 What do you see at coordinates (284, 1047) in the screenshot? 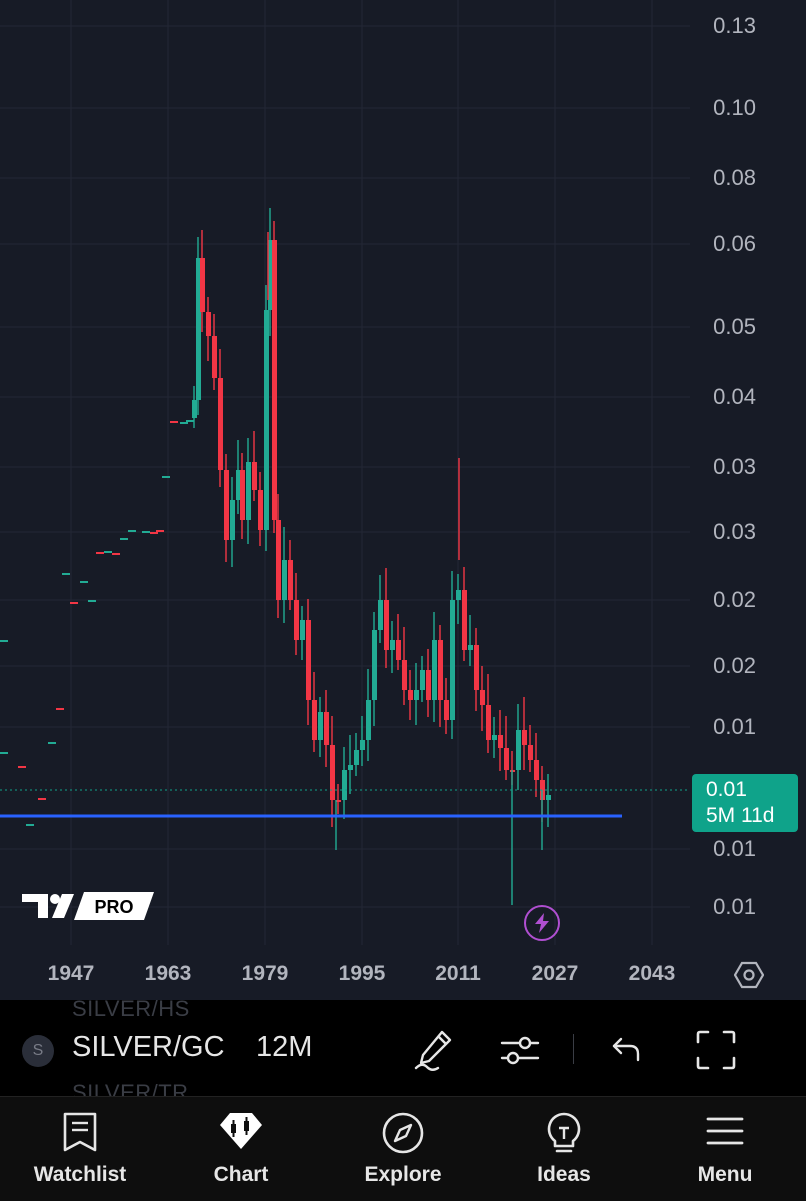
I see `interval-selector: 12M` at bounding box center [284, 1047].